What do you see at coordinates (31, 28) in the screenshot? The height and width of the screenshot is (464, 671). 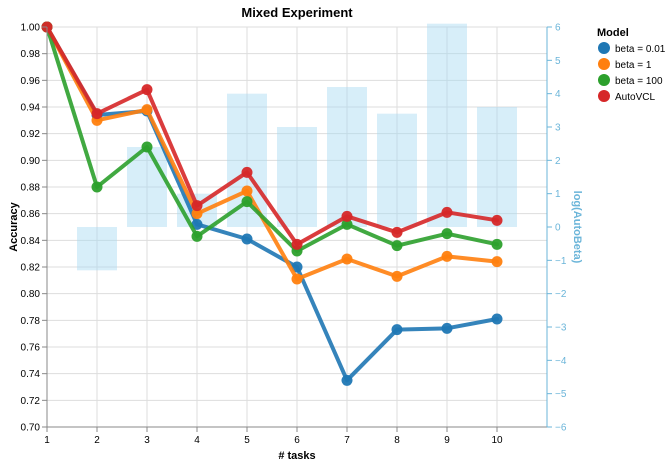 I see `y-tick-label: 1.00` at bounding box center [31, 28].